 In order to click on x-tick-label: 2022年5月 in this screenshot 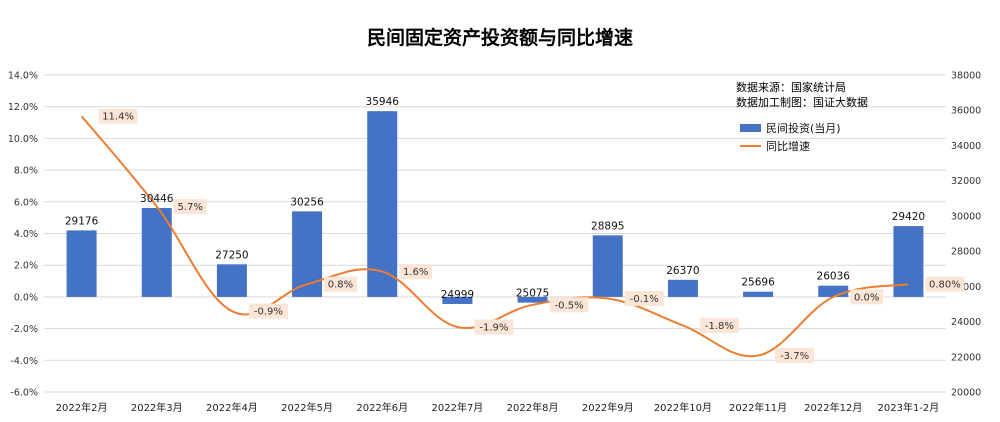, I will do `click(307, 407)`.